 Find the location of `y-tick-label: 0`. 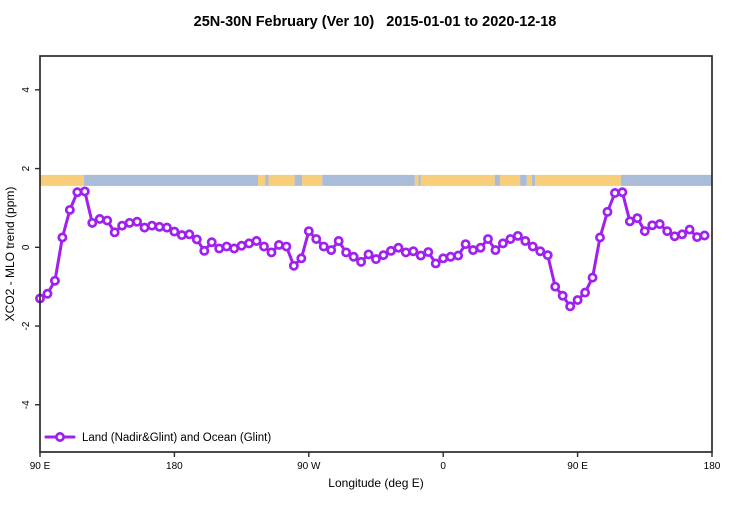

y-tick-label: 0 is located at coordinates (26, 247).